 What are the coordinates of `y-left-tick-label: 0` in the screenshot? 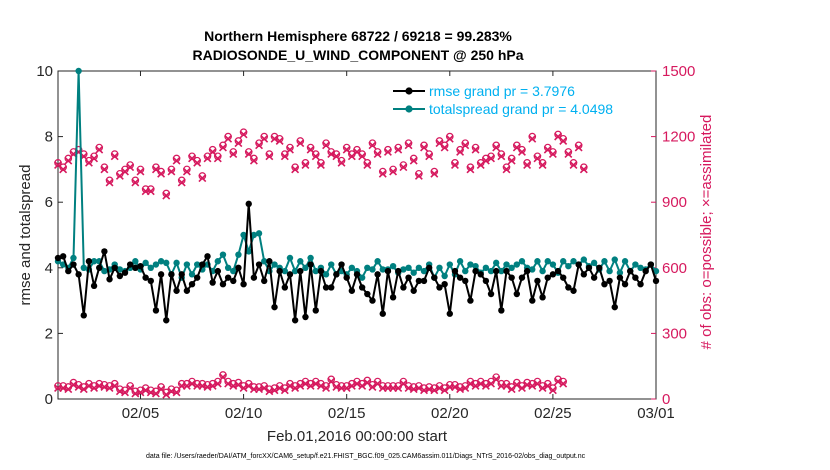 It's located at (49, 399).